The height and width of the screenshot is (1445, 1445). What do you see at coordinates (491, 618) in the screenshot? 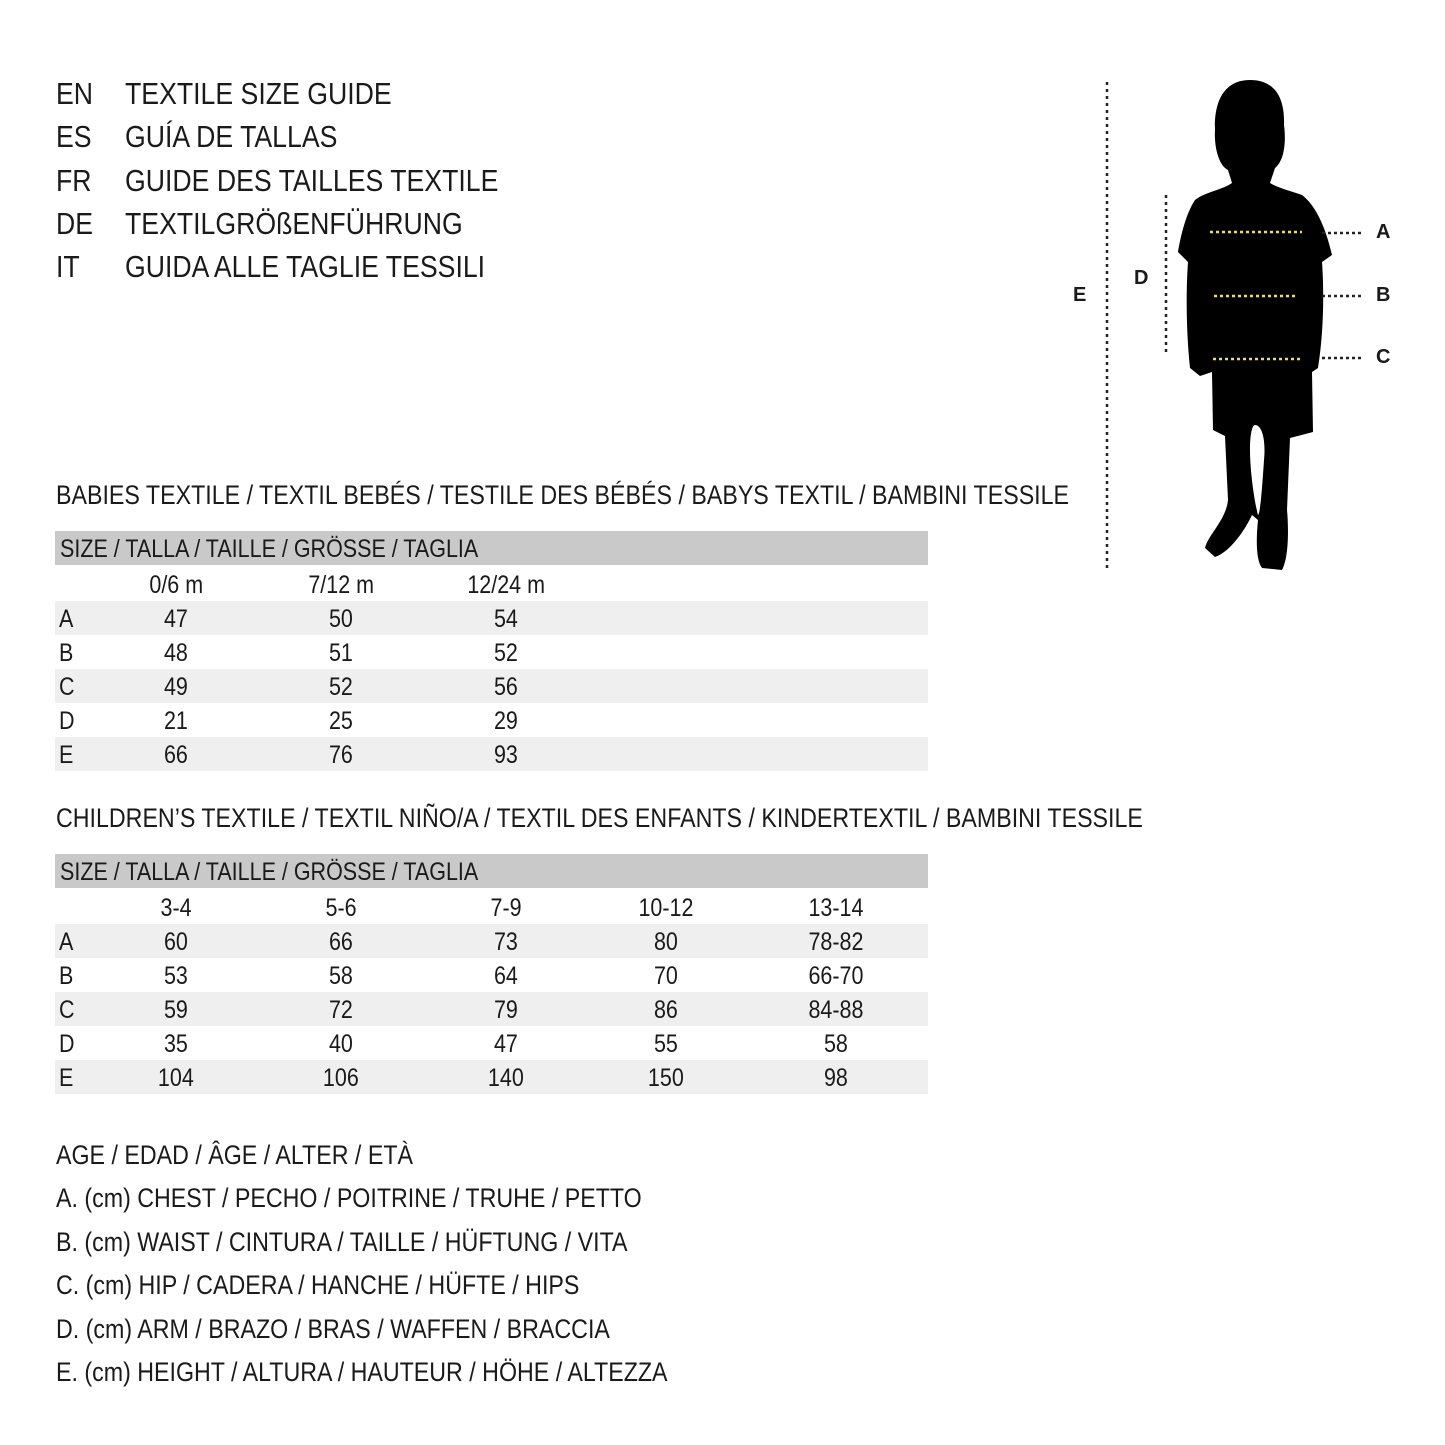
I see `table-row: A 47 50 54` at bounding box center [491, 618].